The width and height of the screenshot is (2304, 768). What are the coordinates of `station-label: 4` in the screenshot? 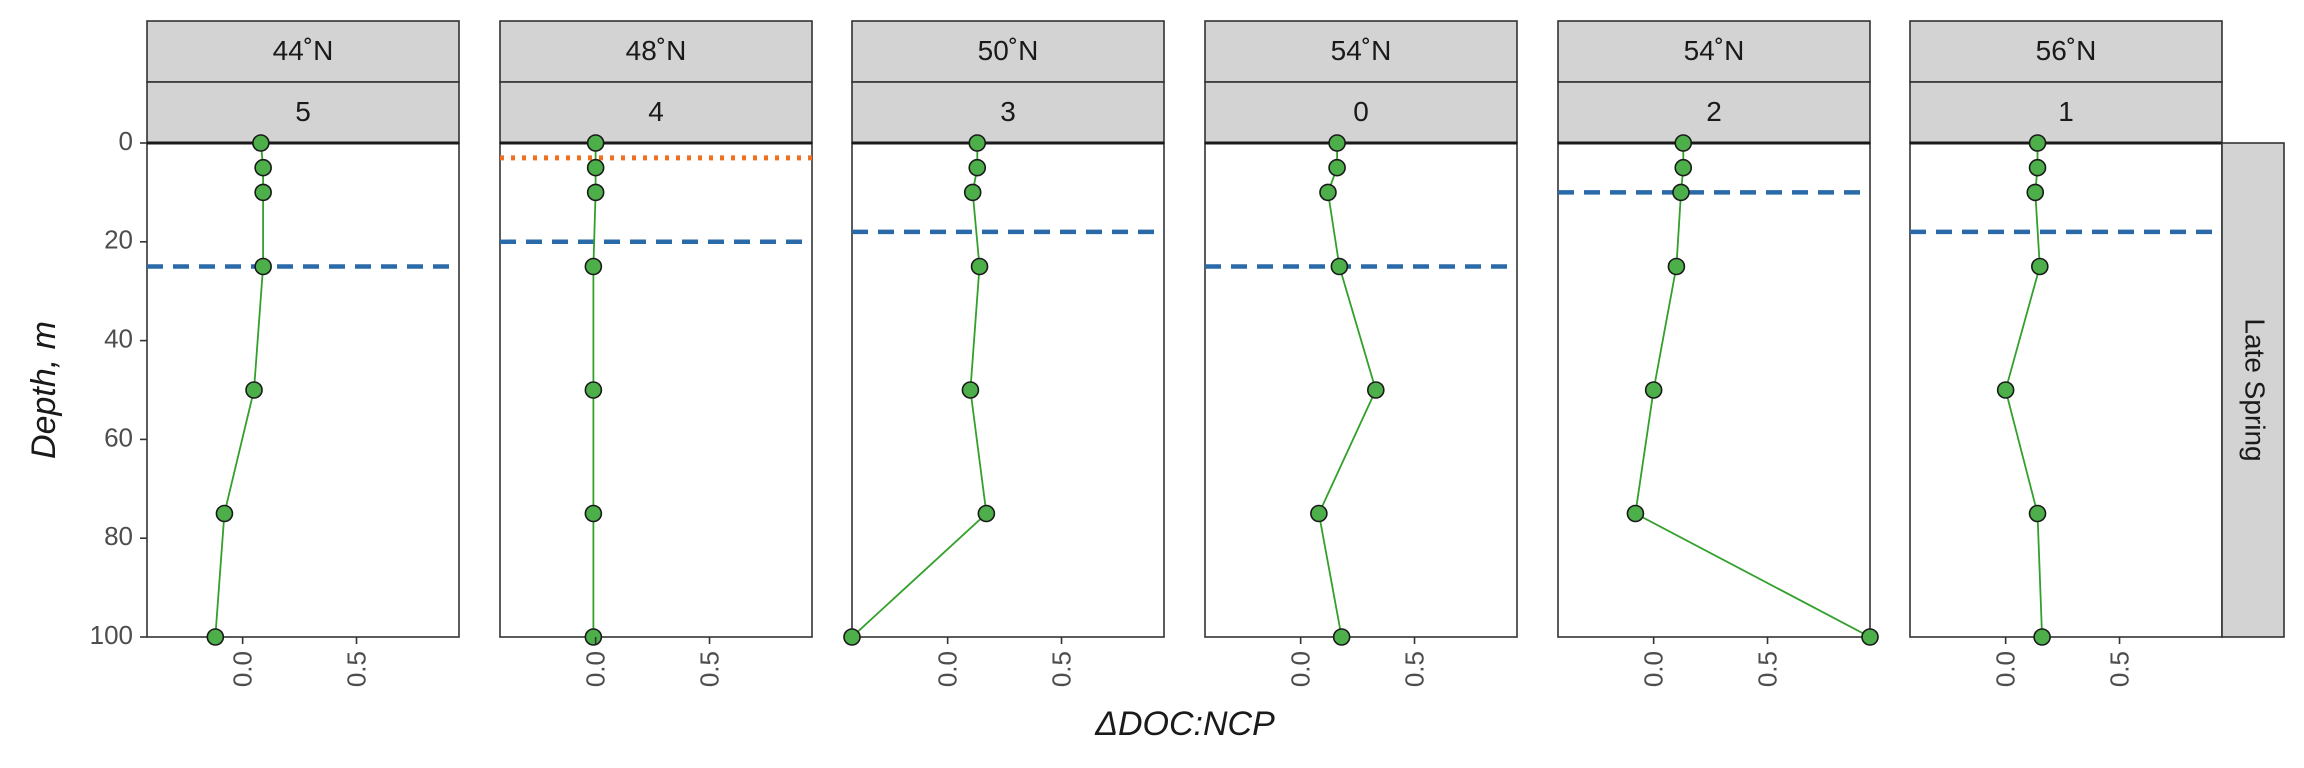 It's located at (656, 111).